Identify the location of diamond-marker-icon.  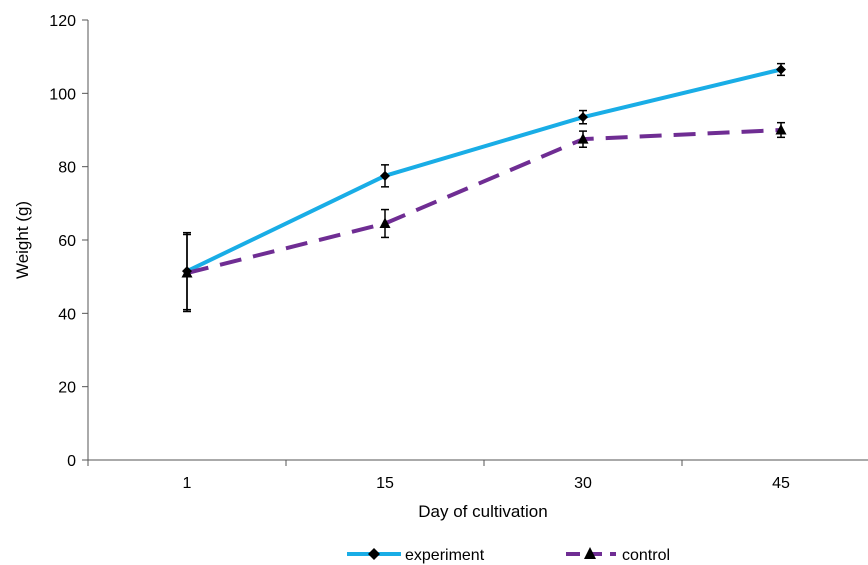
(374, 554).